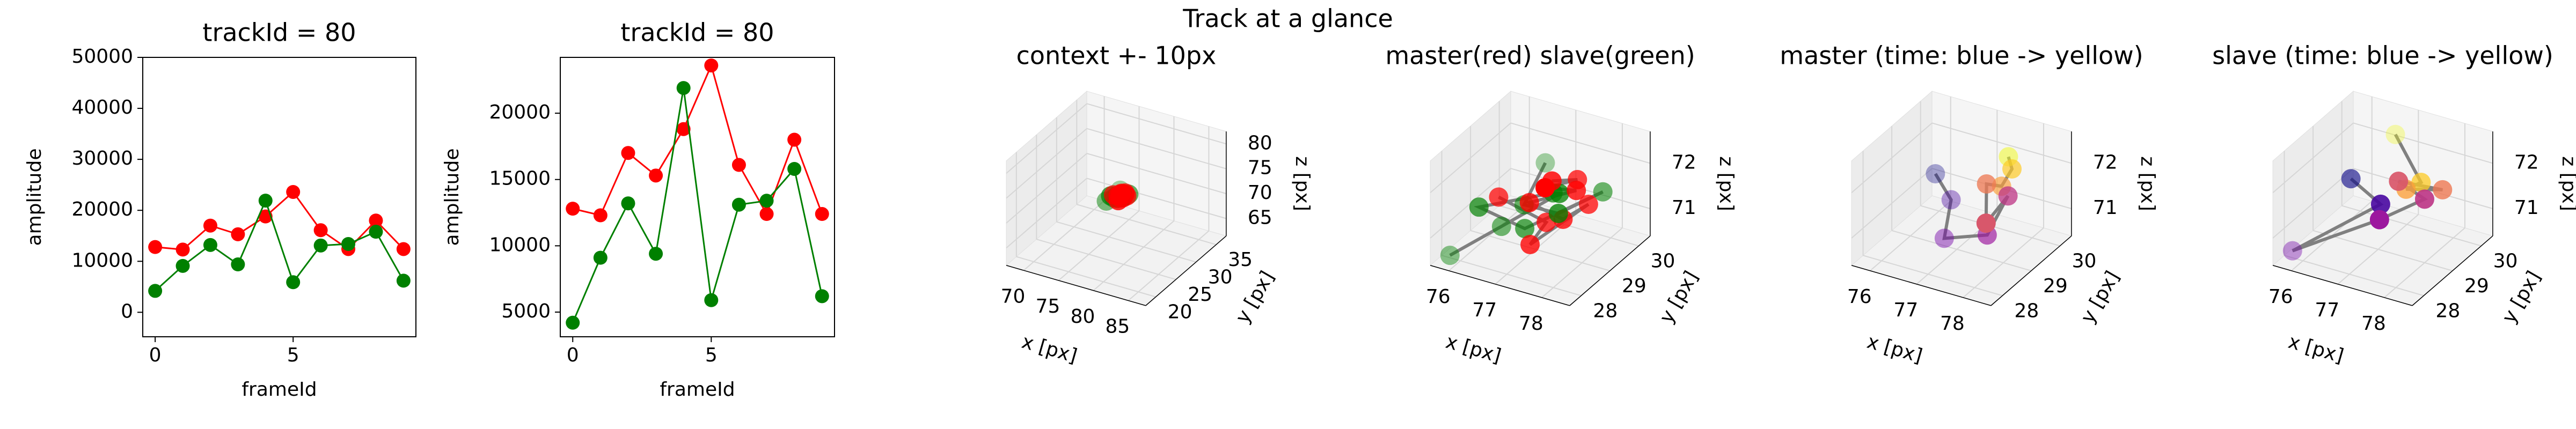 The image size is (2576, 429). I want to click on z-tick-label: 72, so click(2526, 162).